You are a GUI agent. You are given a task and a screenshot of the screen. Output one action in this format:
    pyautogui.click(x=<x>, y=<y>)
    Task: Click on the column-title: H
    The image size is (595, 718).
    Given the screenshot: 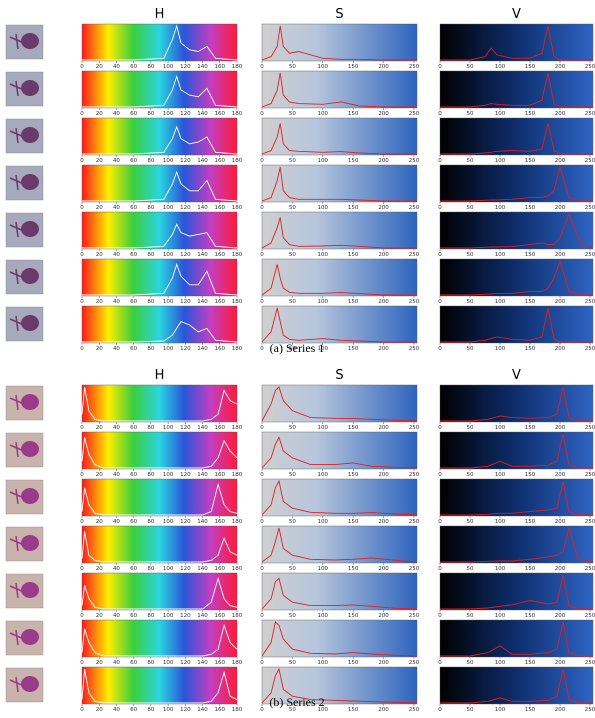 What is the action you would take?
    pyautogui.click(x=160, y=14)
    